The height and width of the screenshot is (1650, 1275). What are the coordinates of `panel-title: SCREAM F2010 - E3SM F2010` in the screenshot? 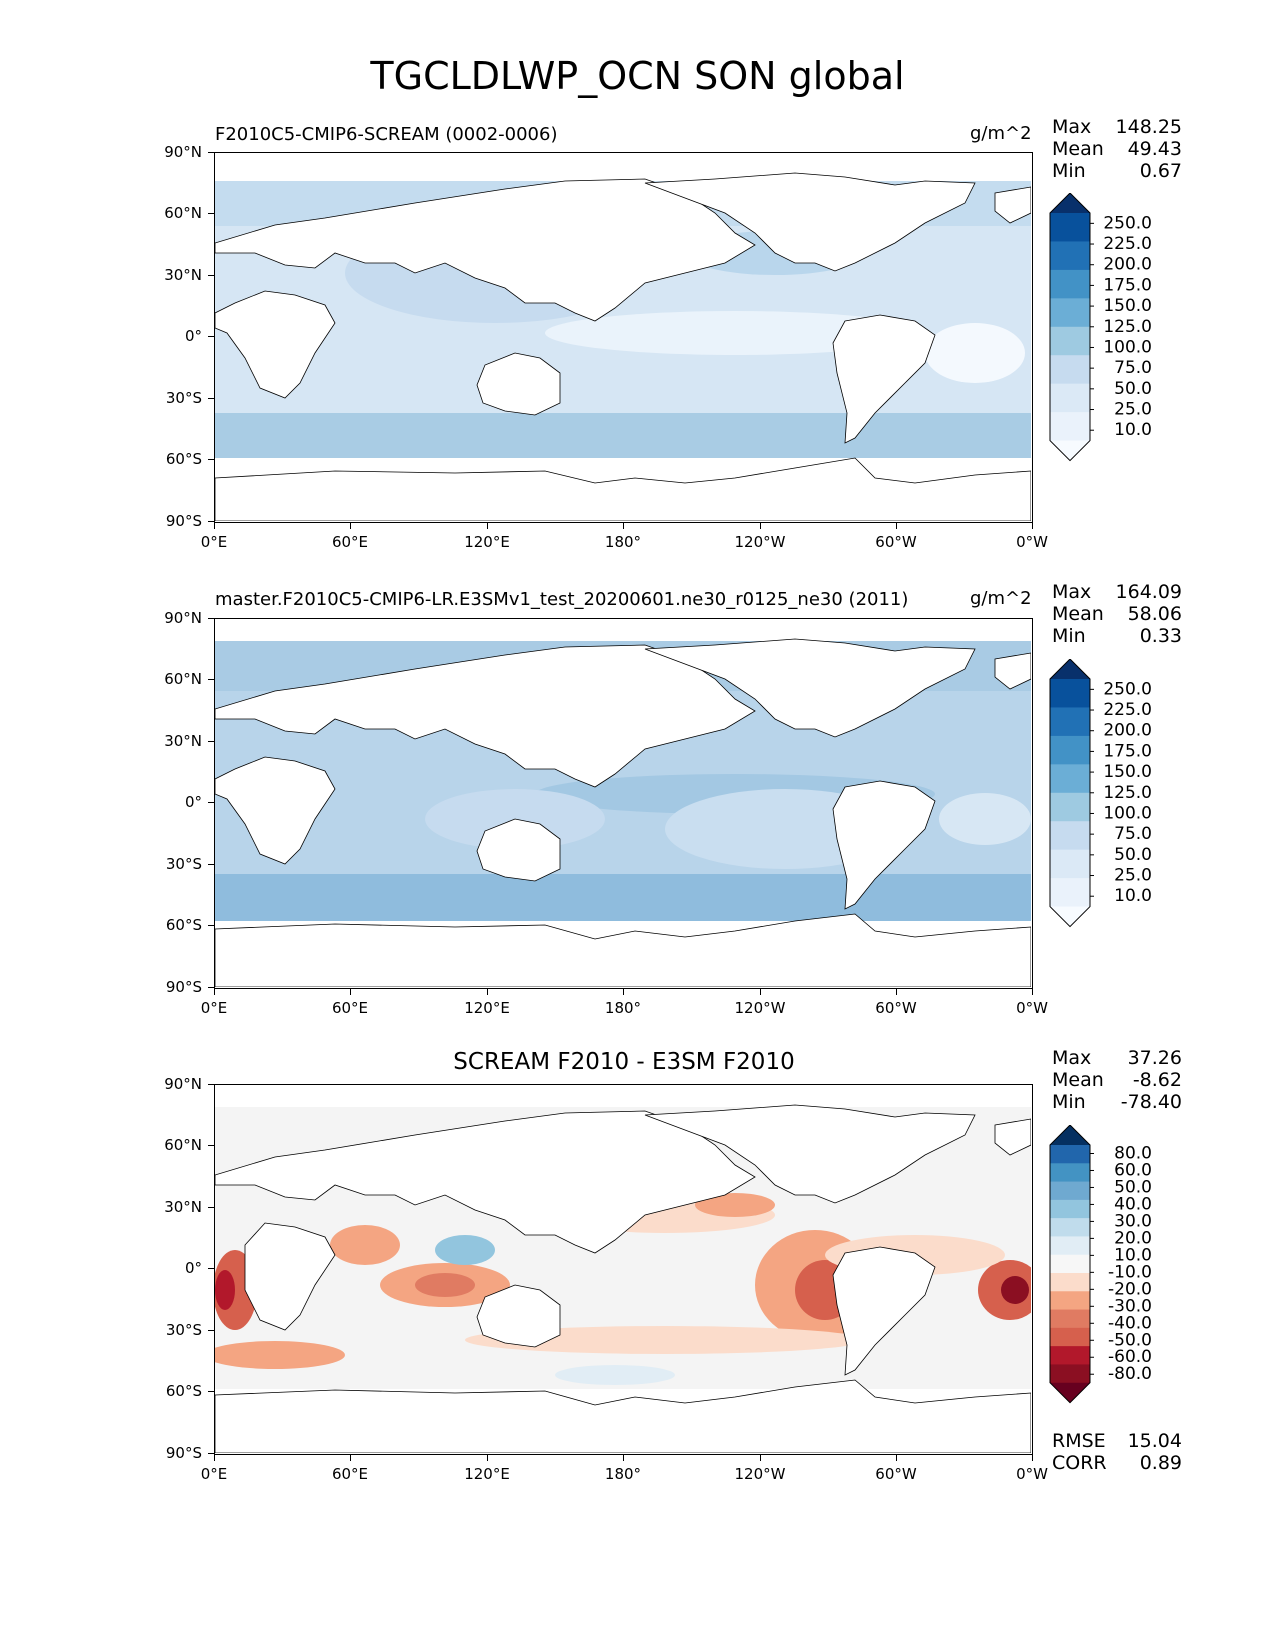 It's located at (624, 1062).